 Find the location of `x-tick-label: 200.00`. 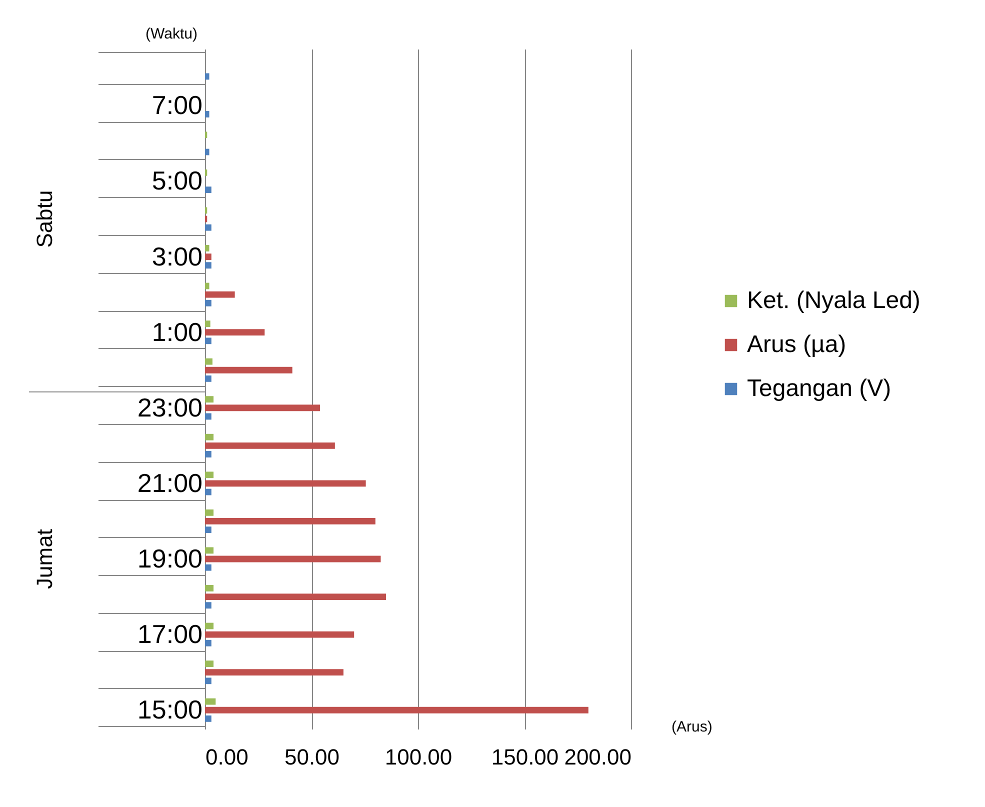

x-tick-label: 200.00 is located at coordinates (598, 757).